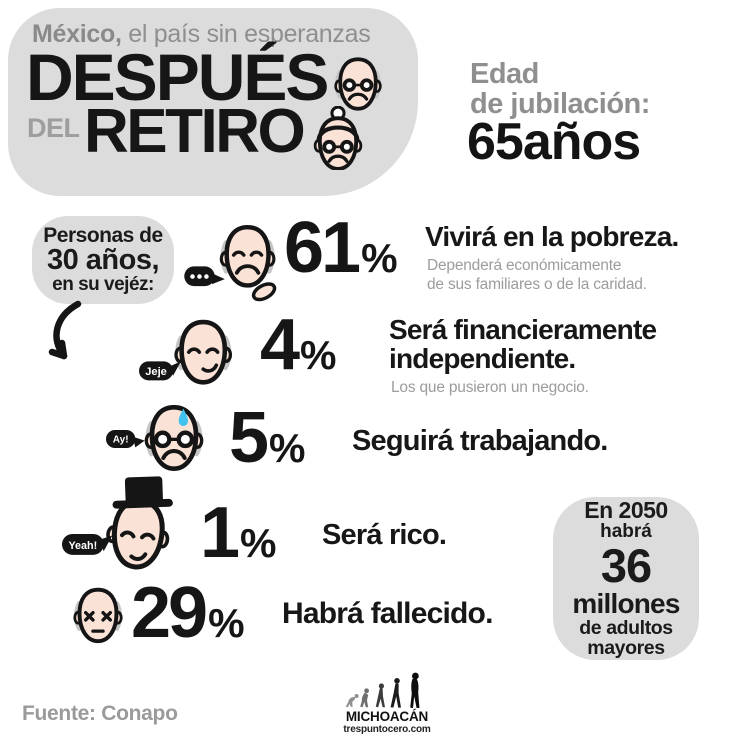 The height and width of the screenshot is (750, 750). I want to click on speech-bubble-text: Ay!, so click(121, 440).